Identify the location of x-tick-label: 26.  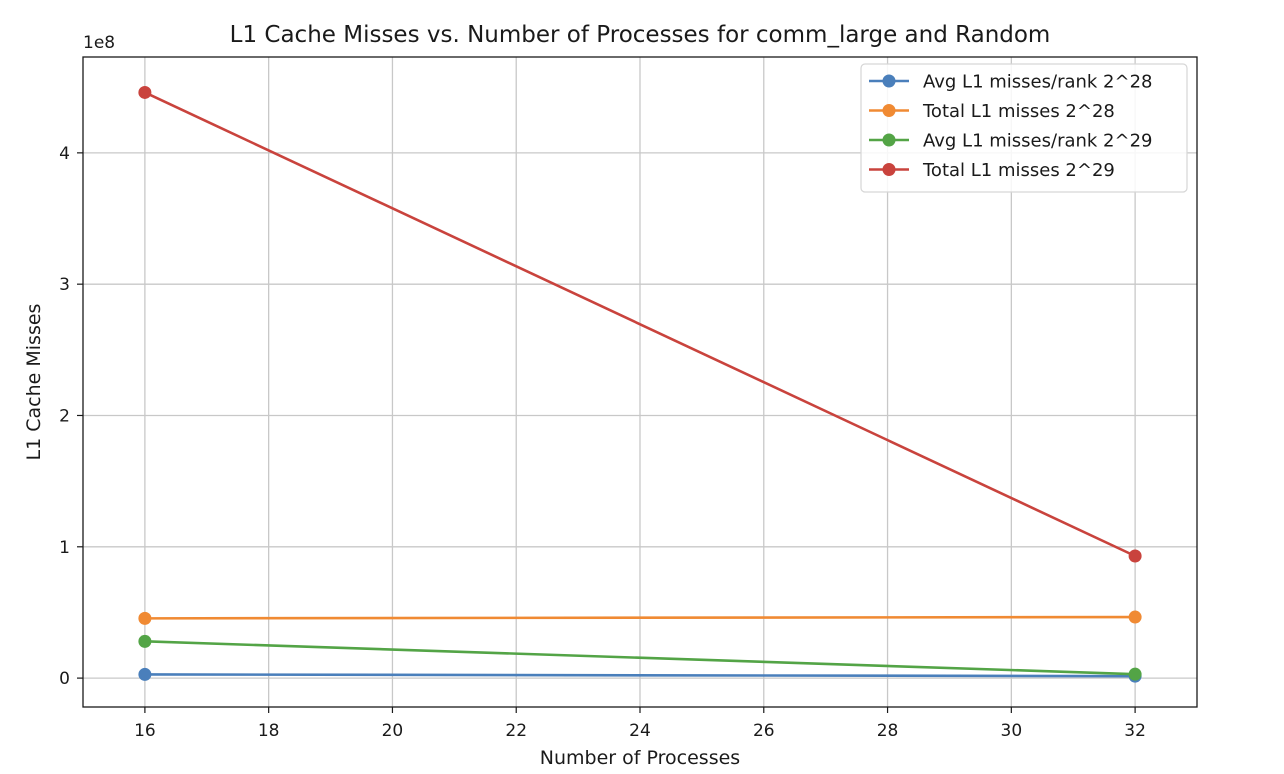
(764, 731).